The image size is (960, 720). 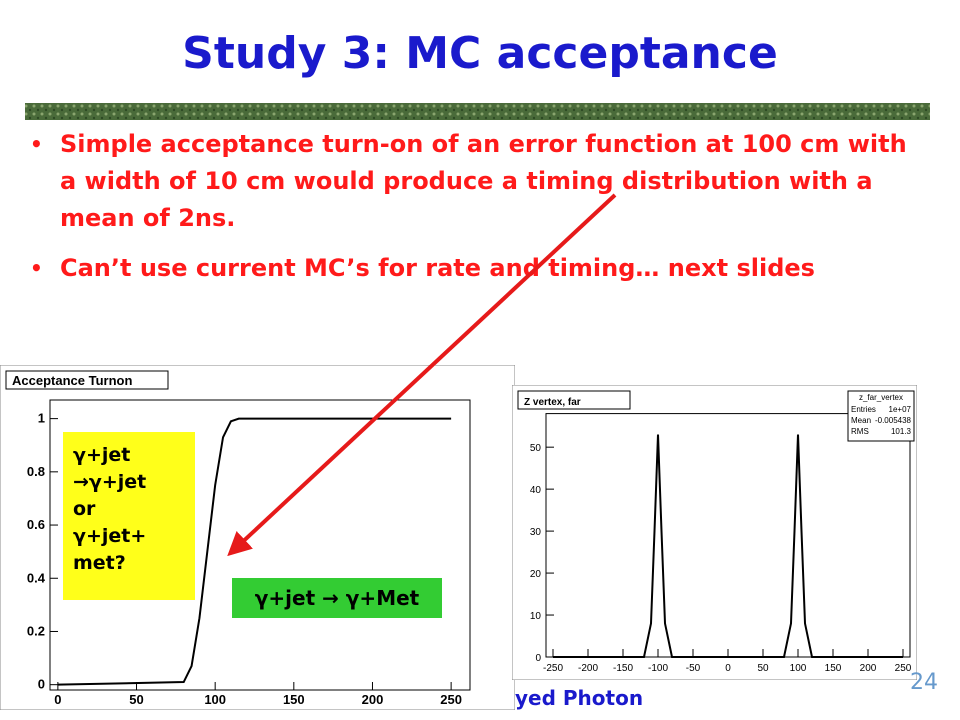 What do you see at coordinates (36, 577) in the screenshot?
I see `y-tick-label: 0.4` at bounding box center [36, 577].